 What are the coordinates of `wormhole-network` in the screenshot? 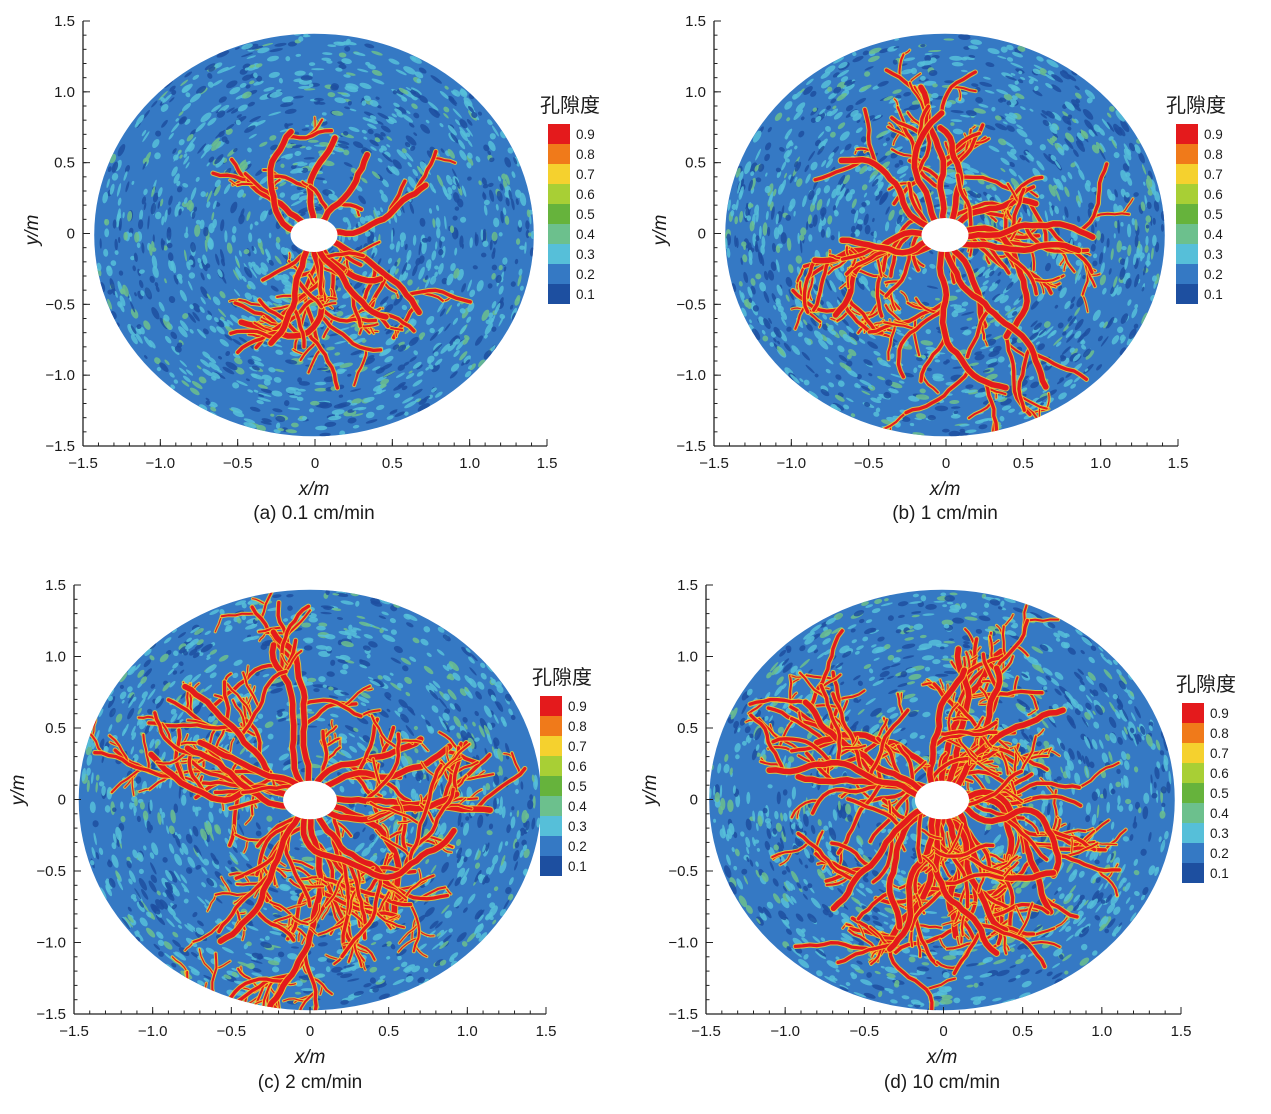 It's located at (303, 800).